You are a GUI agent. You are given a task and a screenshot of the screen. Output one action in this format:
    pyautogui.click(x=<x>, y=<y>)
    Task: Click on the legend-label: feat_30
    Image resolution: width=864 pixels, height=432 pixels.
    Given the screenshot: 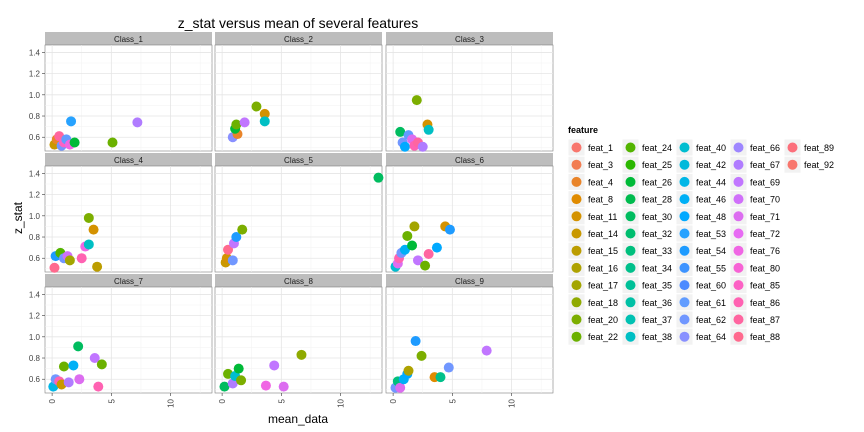 What is the action you would take?
    pyautogui.click(x=657, y=217)
    